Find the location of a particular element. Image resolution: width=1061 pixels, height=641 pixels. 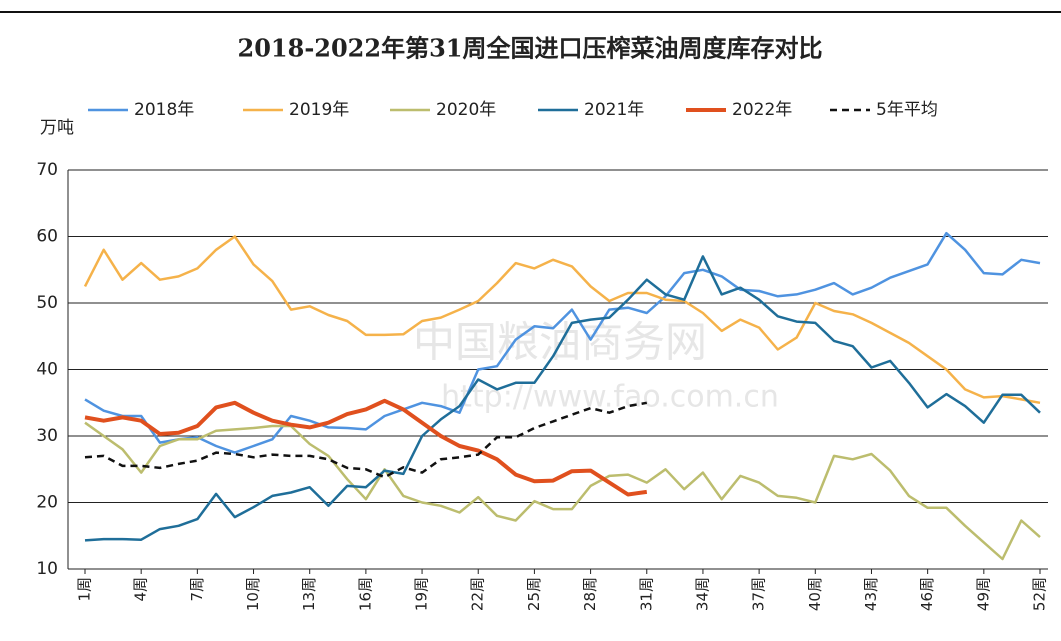

x-tick-label: 4周 is located at coordinates (141, 589).